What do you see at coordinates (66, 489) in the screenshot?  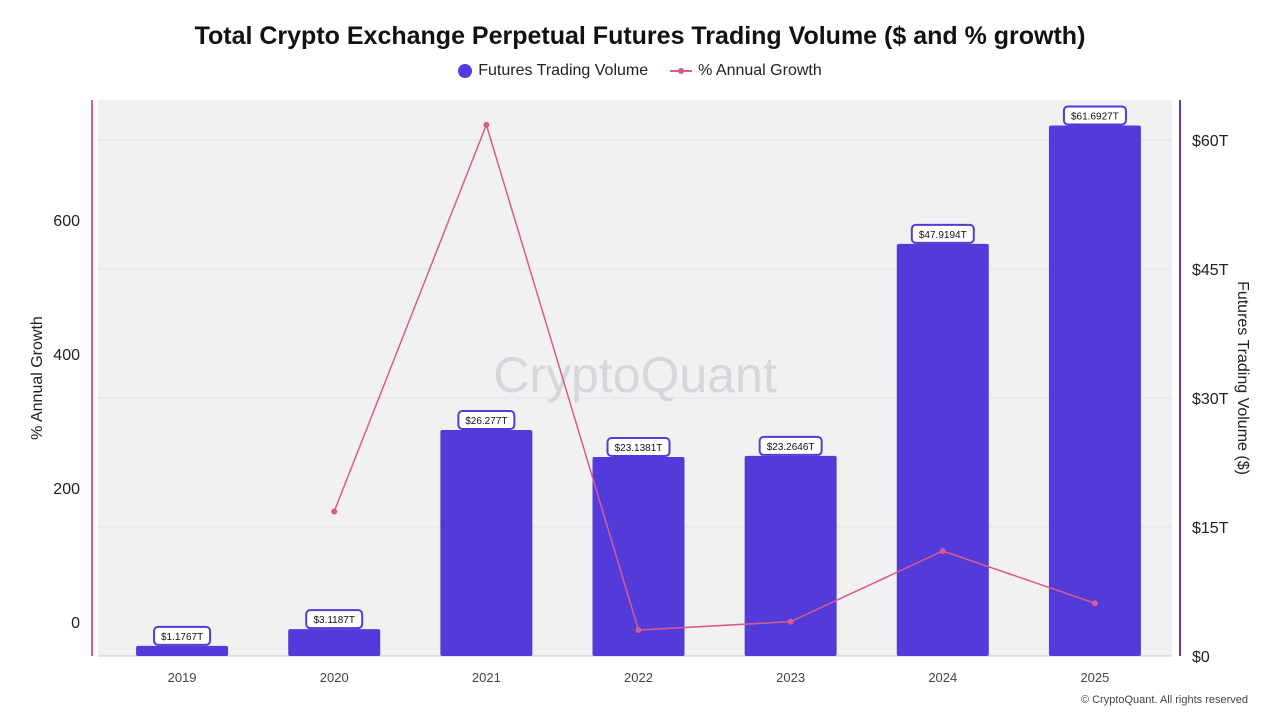 I see `left-tick-label: 200` at bounding box center [66, 489].